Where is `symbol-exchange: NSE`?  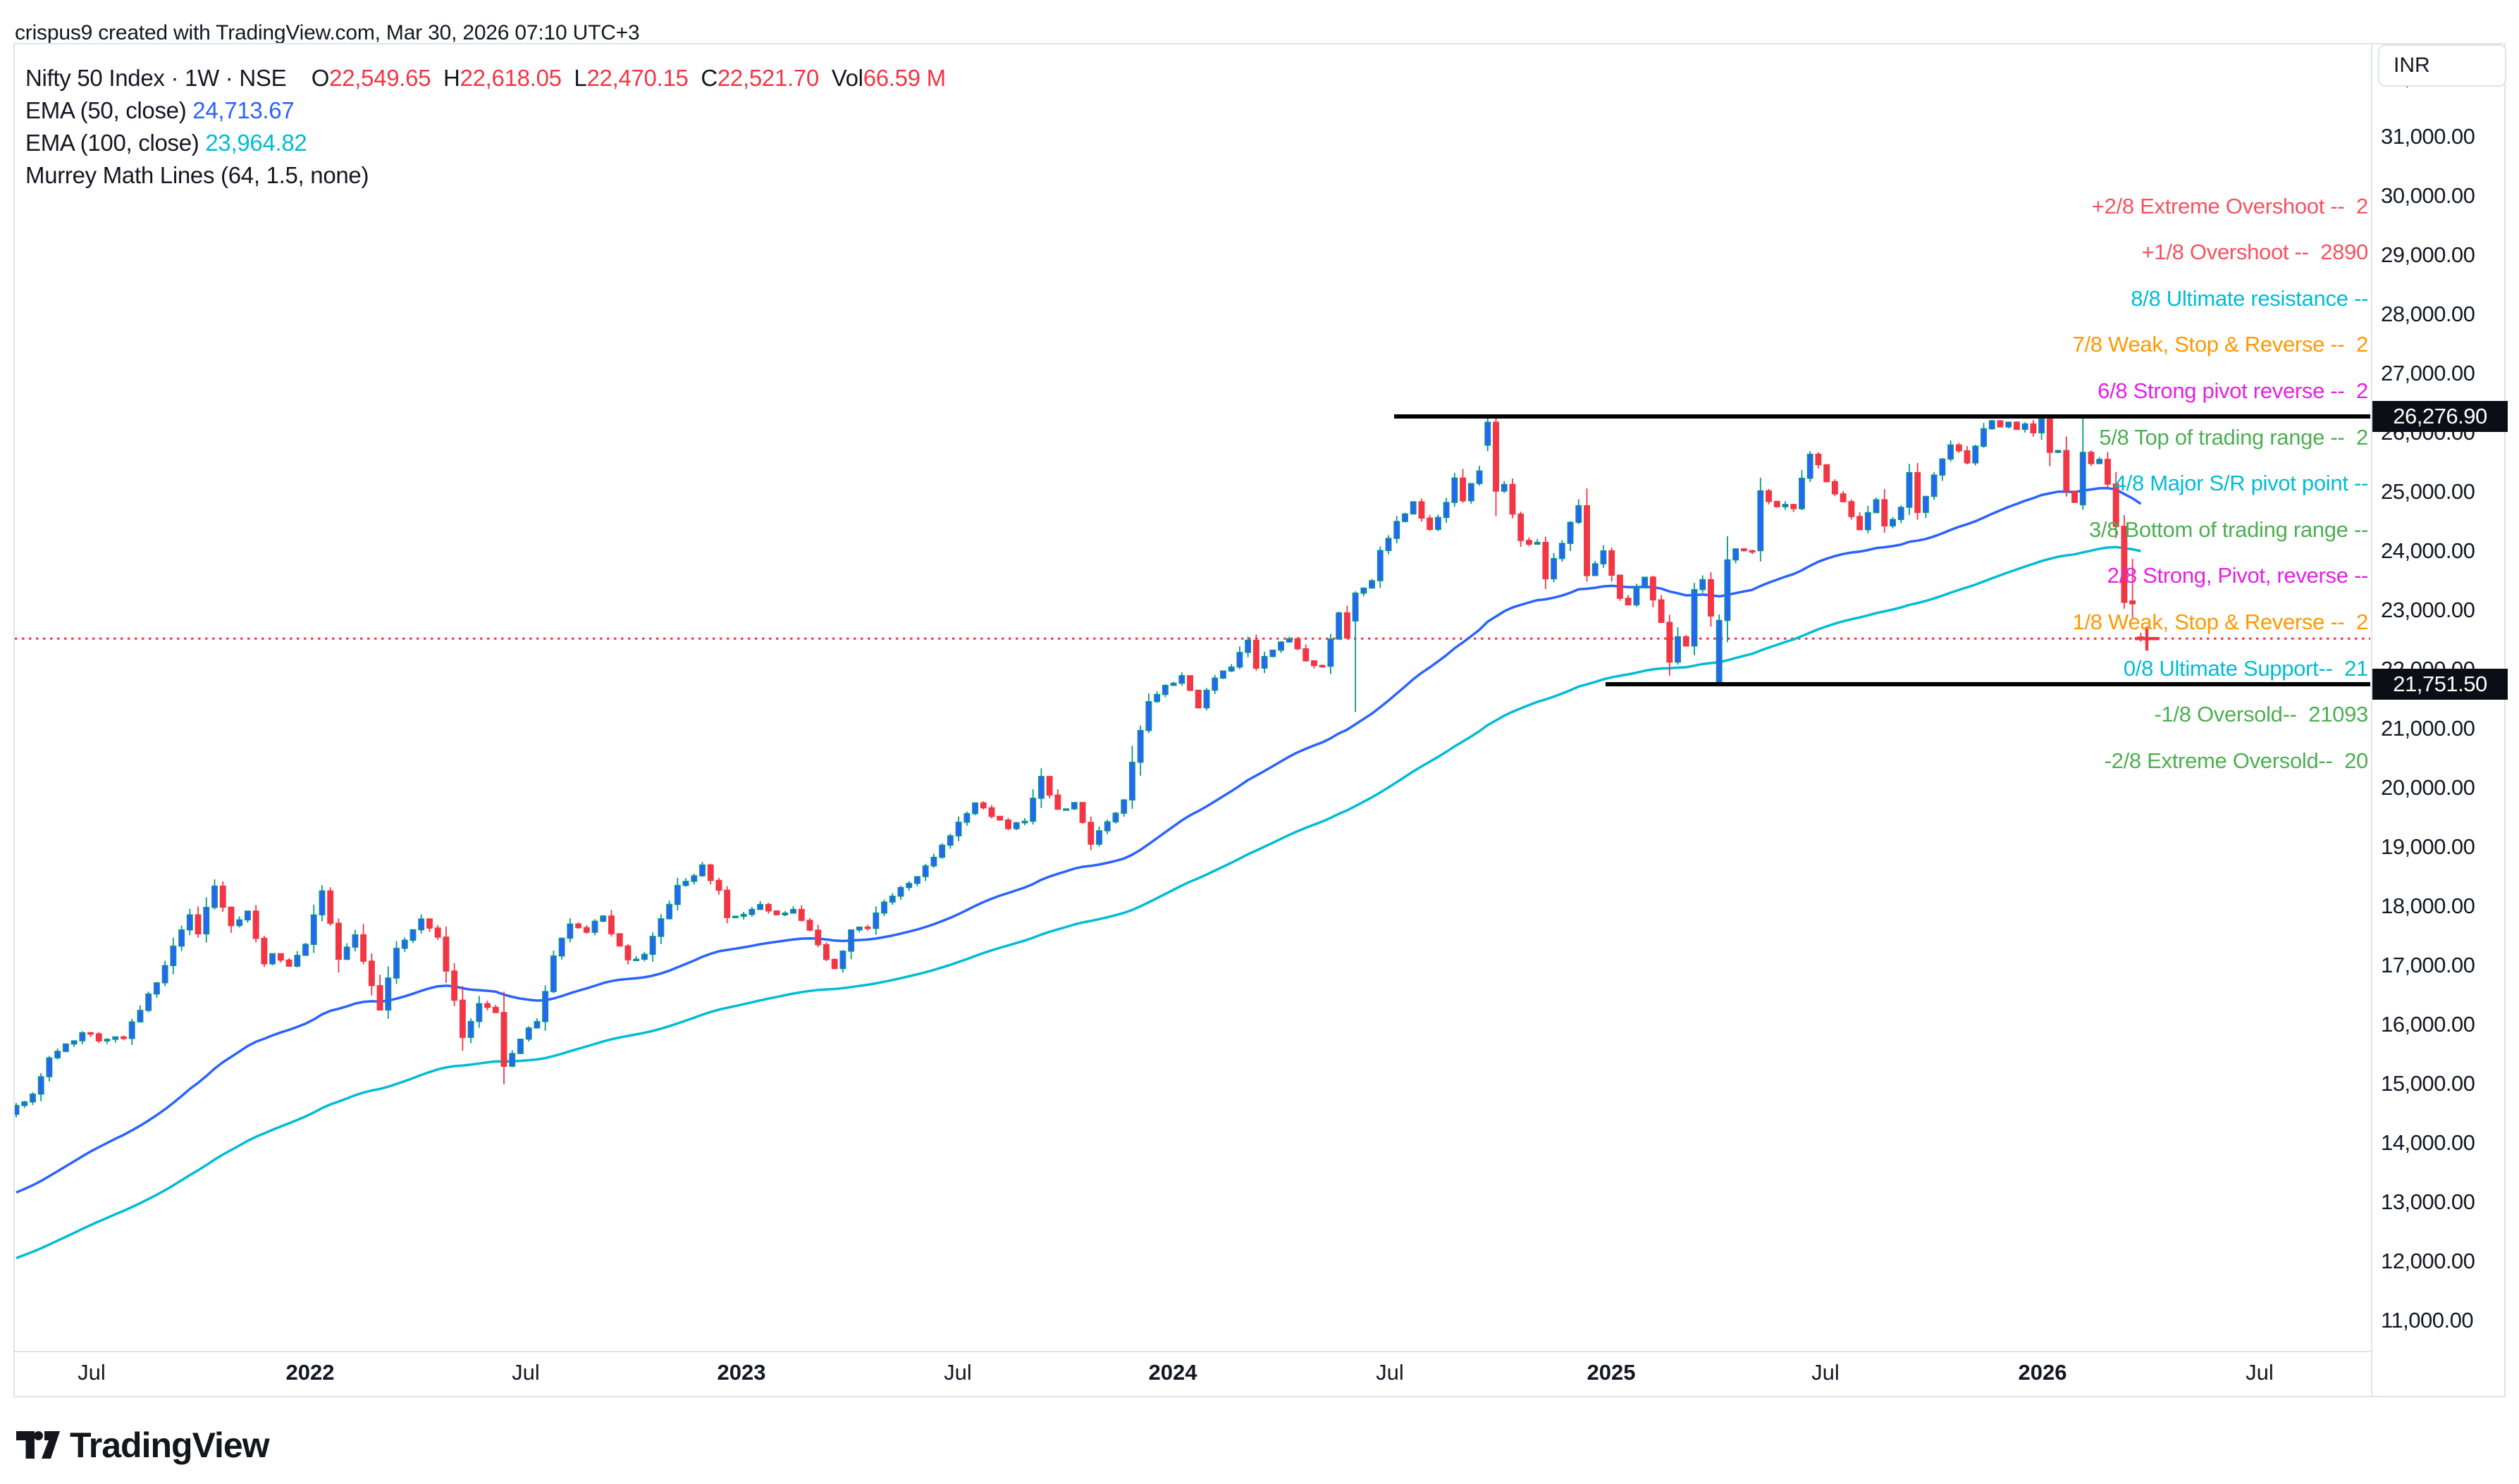 symbol-exchange: NSE is located at coordinates (263, 78).